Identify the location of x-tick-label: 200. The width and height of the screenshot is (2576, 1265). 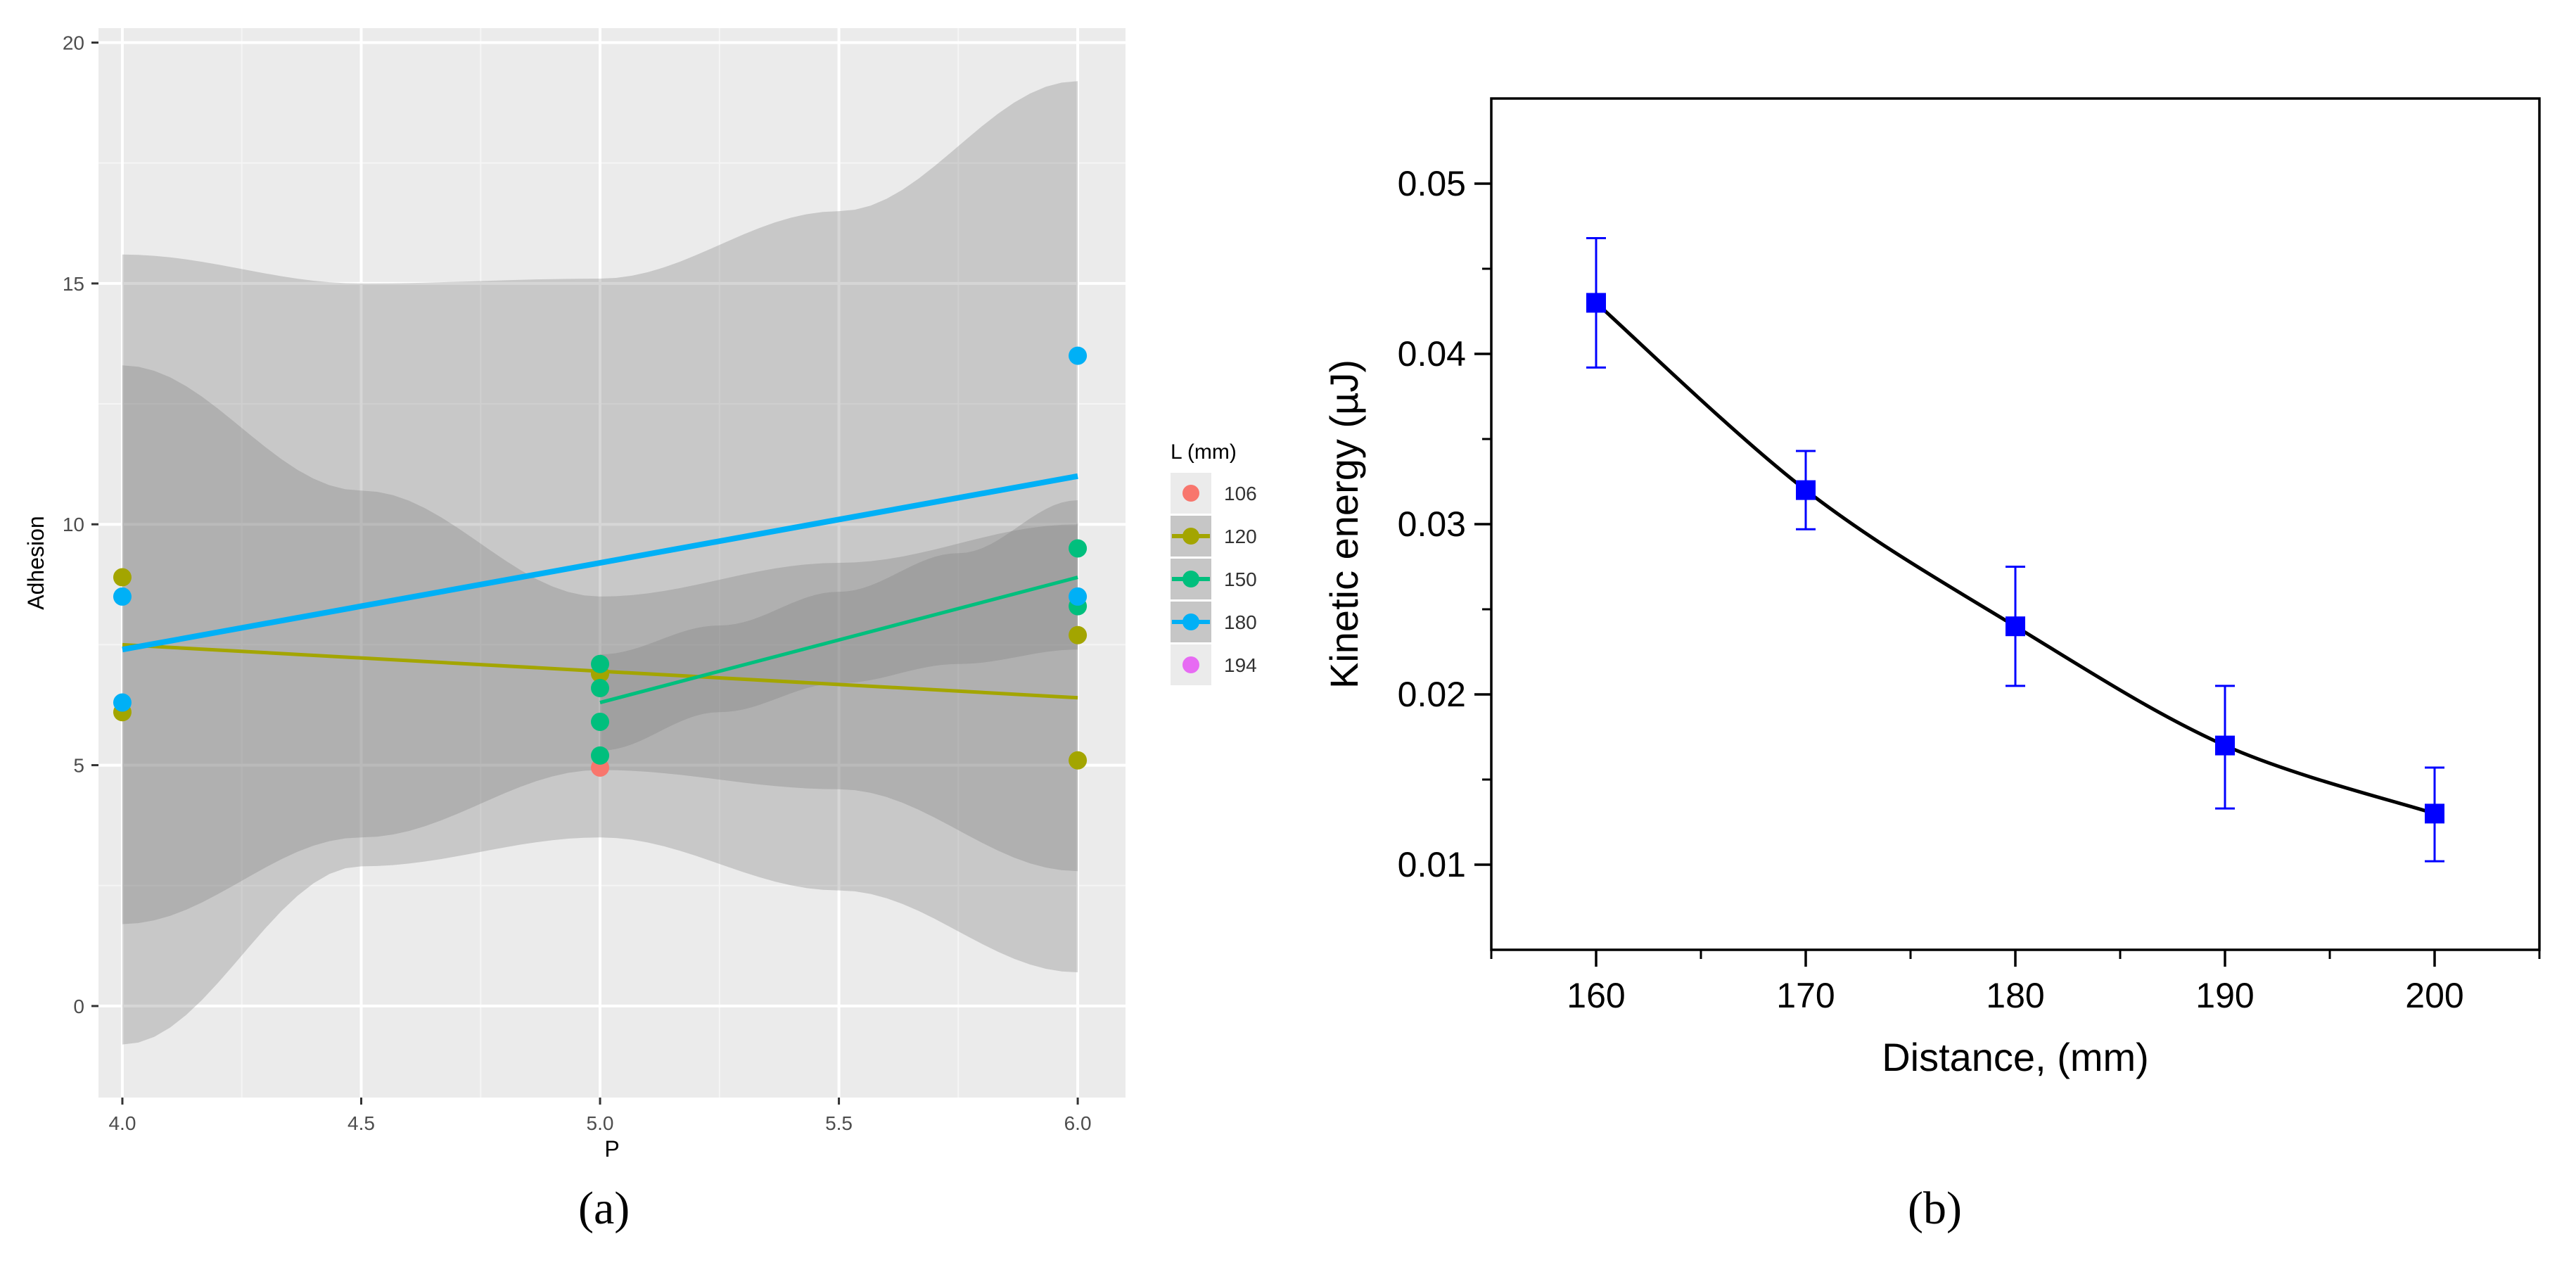
(2434, 996).